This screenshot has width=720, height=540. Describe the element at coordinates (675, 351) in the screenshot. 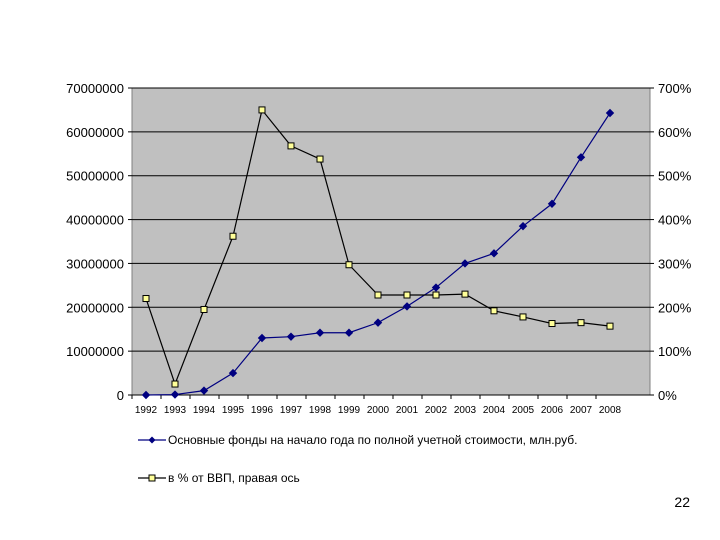

I see `right-tick-label: 100%` at that location.